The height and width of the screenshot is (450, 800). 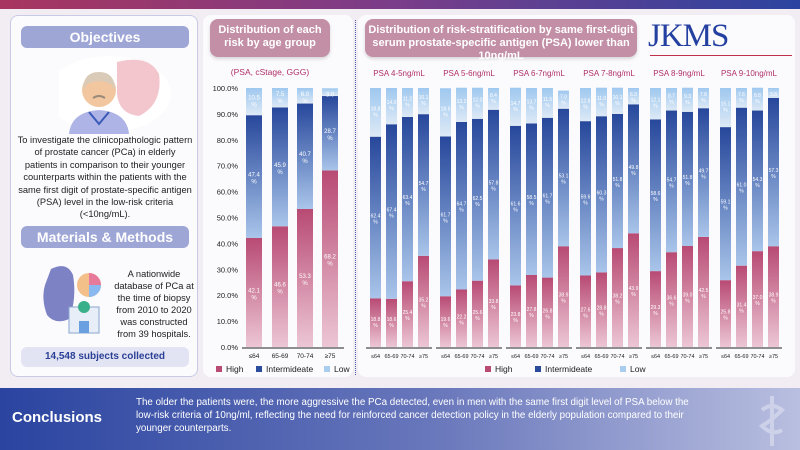 What do you see at coordinates (516, 315) in the screenshot?
I see `data-label-value: 23.8` at bounding box center [516, 315].